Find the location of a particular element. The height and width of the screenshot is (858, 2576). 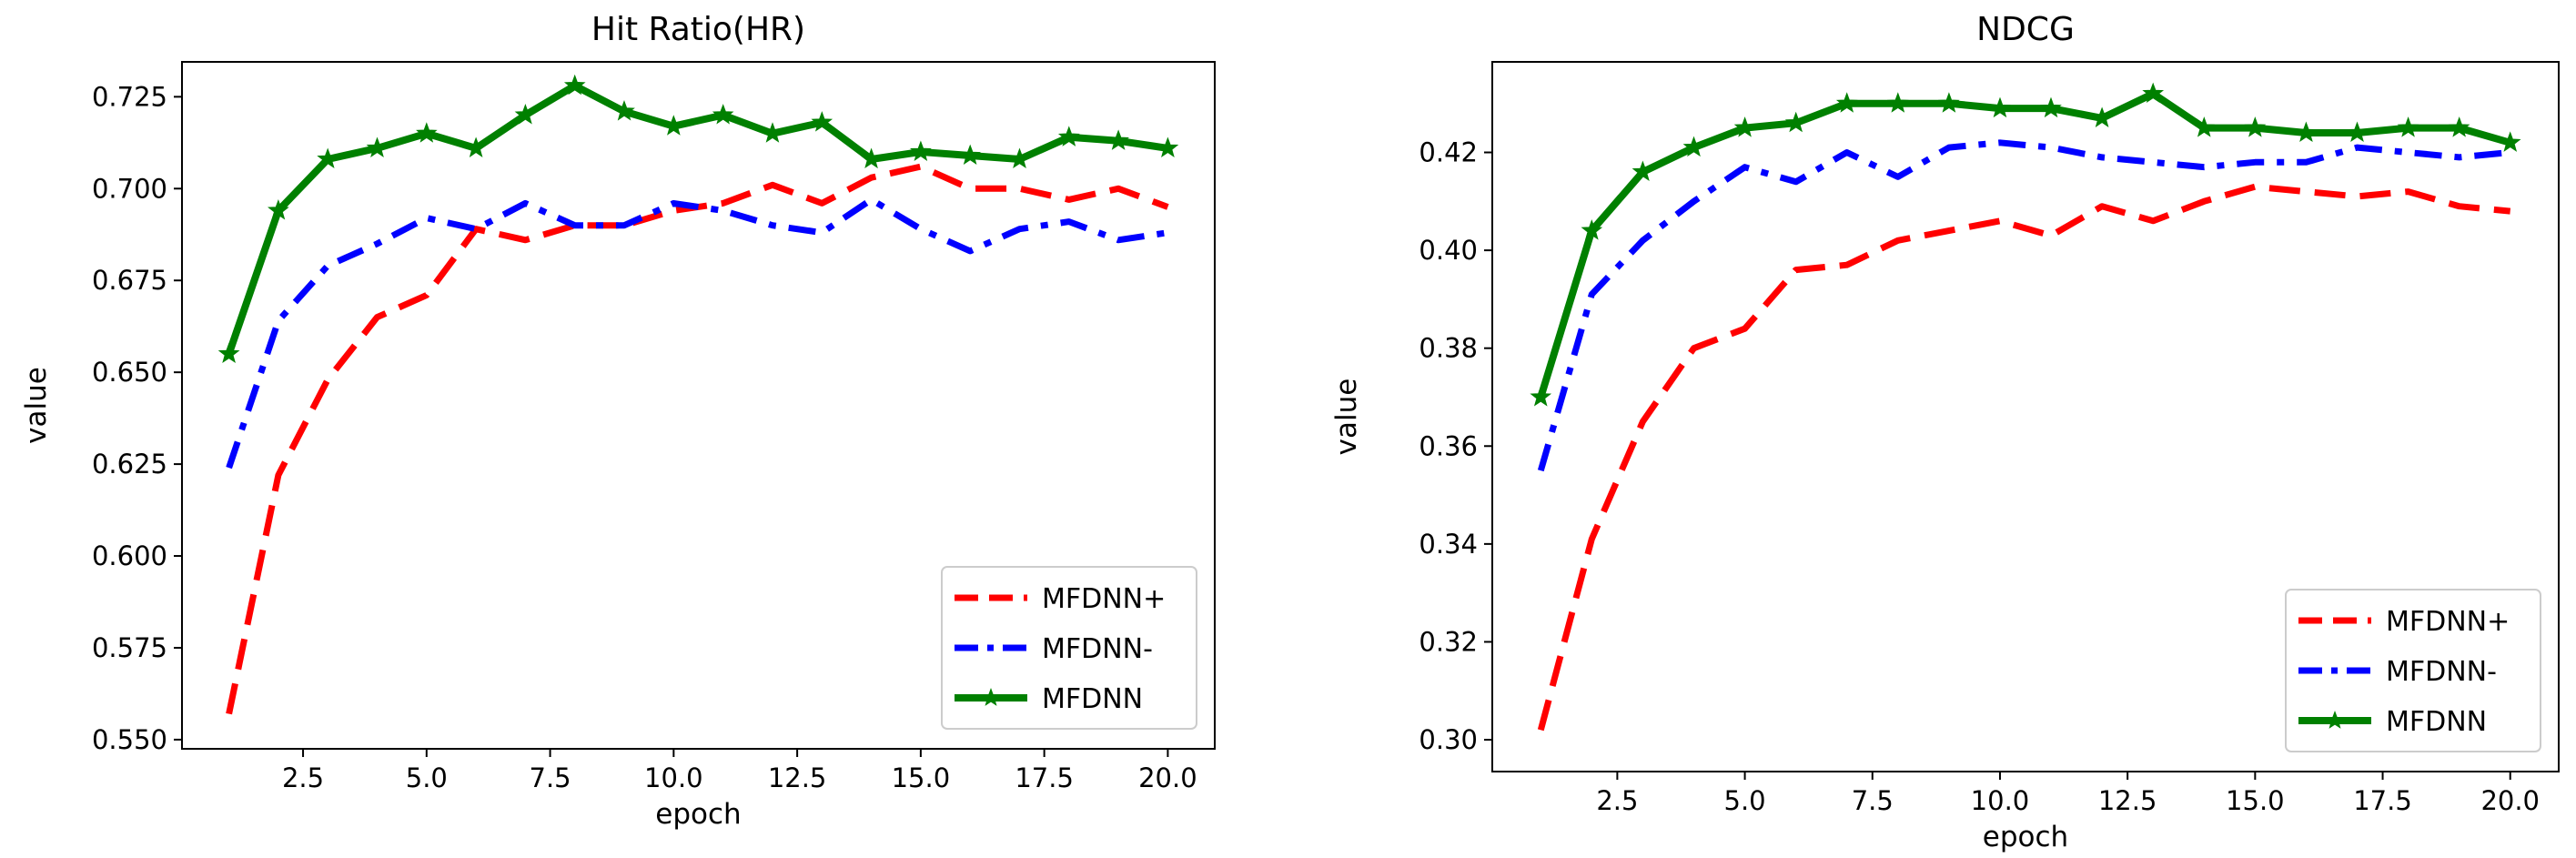

y-tick-label: 0.675 is located at coordinates (129, 280).